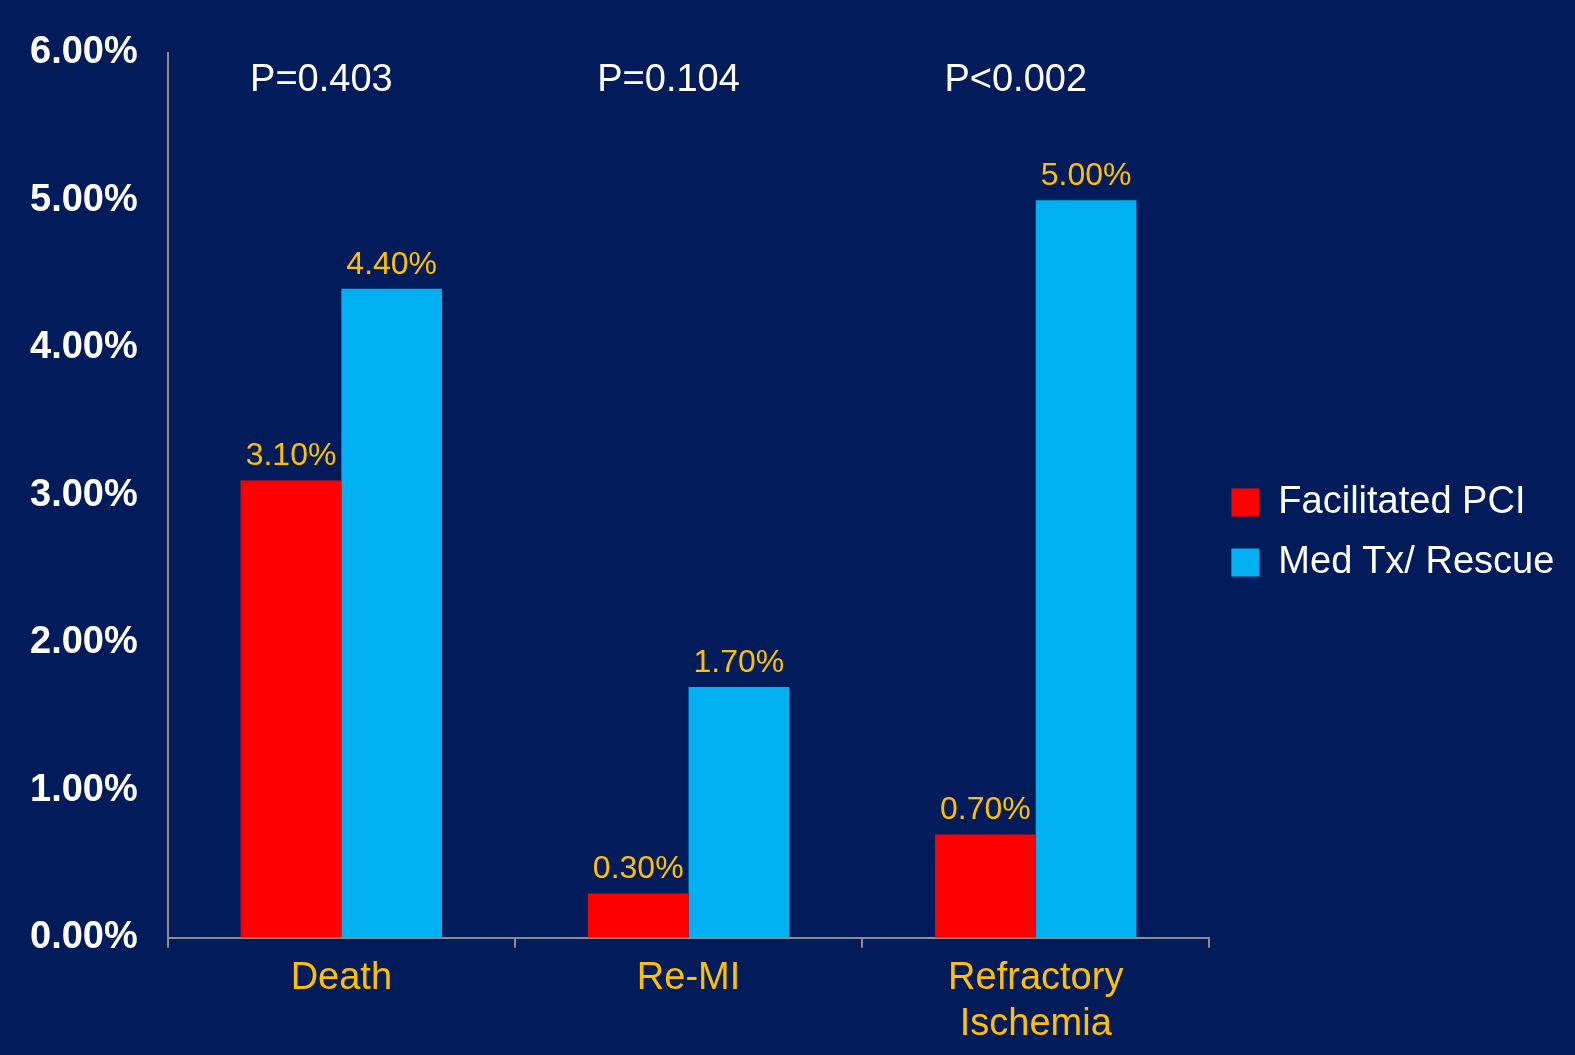 The width and height of the screenshot is (1575, 1055). What do you see at coordinates (1086, 174) in the screenshot?
I see `data-label: 5.00%` at bounding box center [1086, 174].